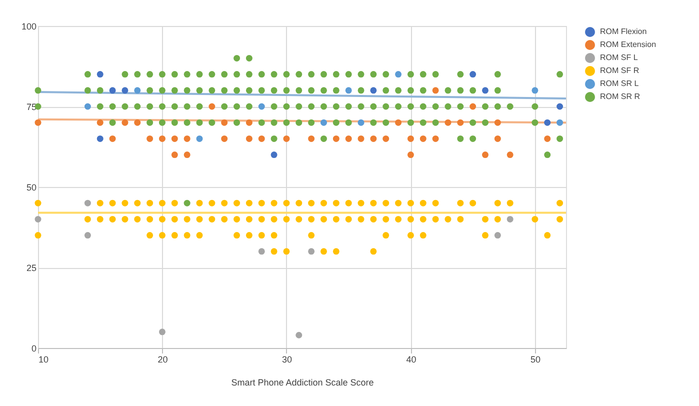 This screenshot has width=699, height=406. I want to click on x-tick-label: 30, so click(287, 359).